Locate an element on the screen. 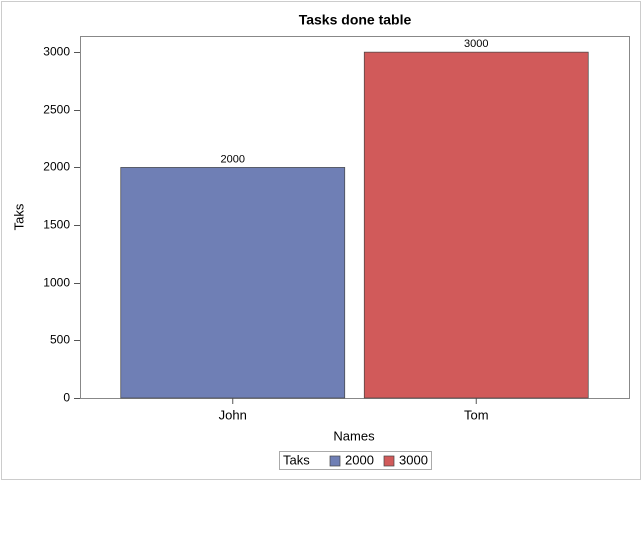  data-label: 3000 is located at coordinates (476, 44).